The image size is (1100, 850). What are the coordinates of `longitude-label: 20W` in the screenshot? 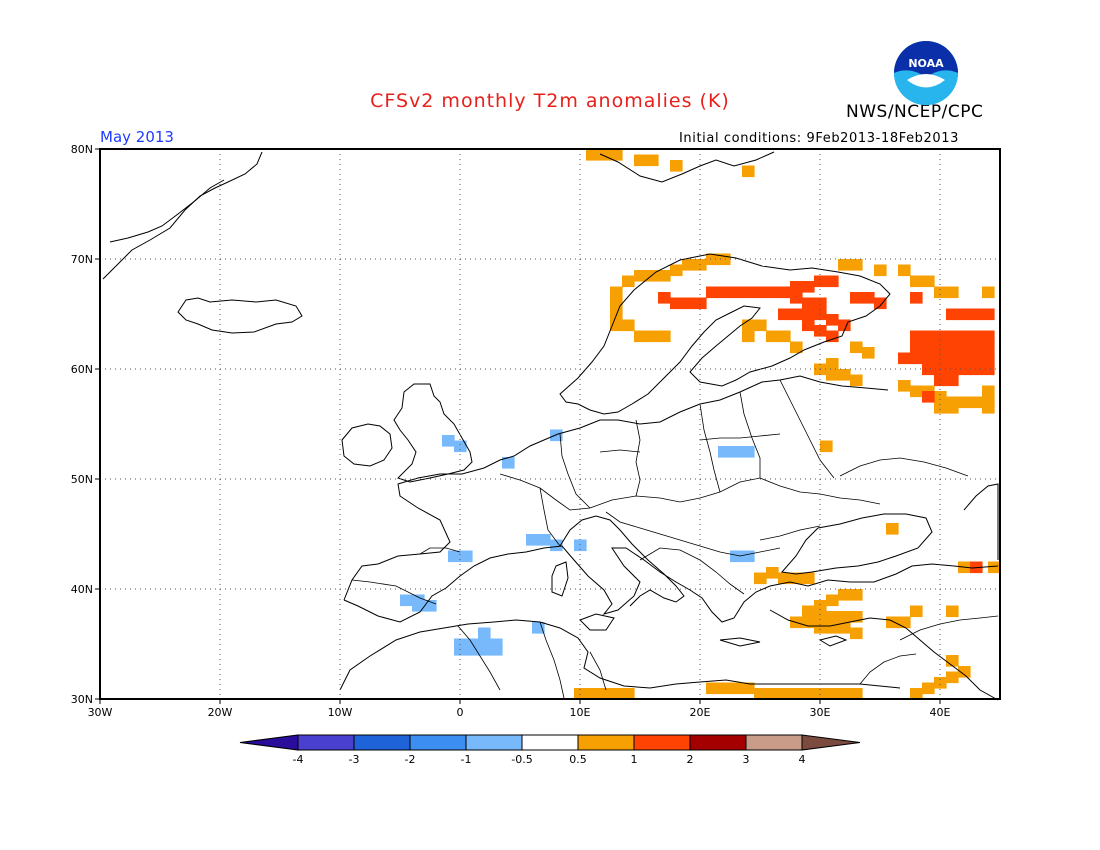 It's located at (220, 712).